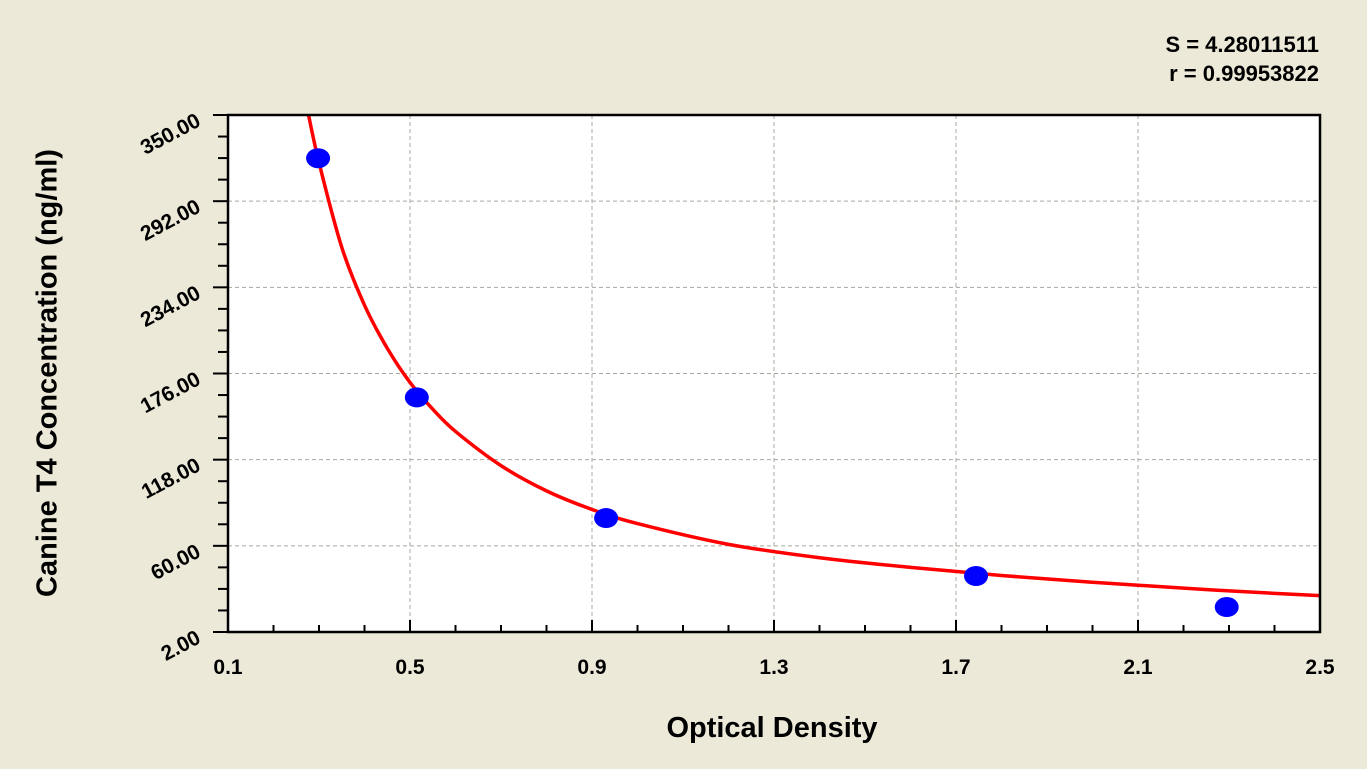 This screenshot has height=769, width=1367. I want to click on y-tick-label: 234.00, so click(171, 306).